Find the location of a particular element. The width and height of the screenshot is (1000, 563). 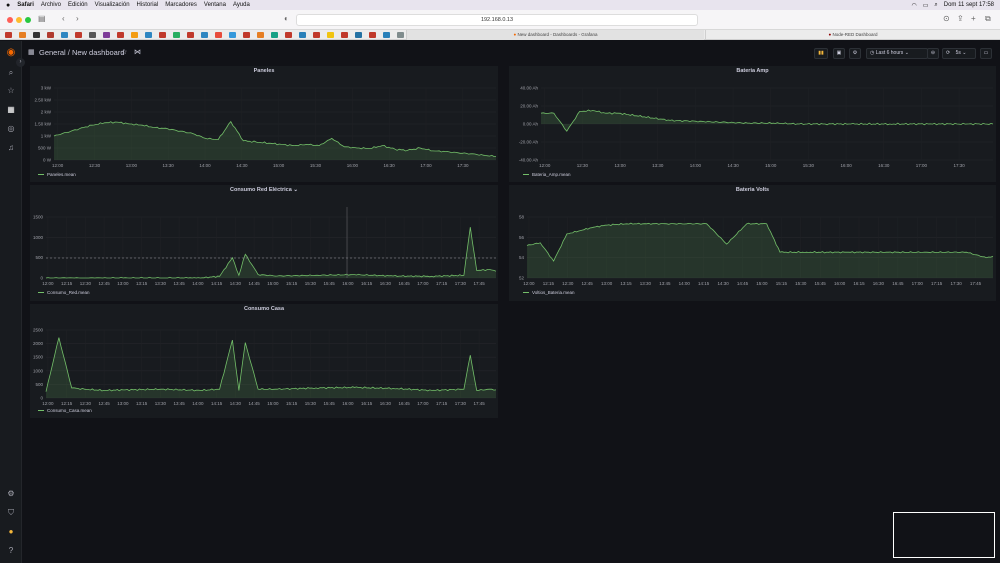

legend-paneles: Paneles.mean is located at coordinates (57, 174).